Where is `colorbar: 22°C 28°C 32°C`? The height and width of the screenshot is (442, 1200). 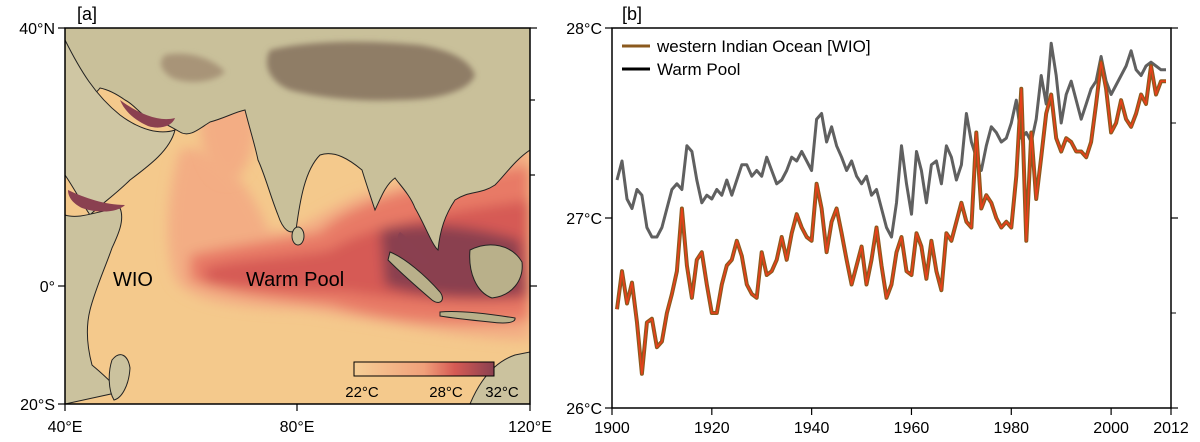 colorbar: 22°C 28°C 32°C is located at coordinates (432, 381).